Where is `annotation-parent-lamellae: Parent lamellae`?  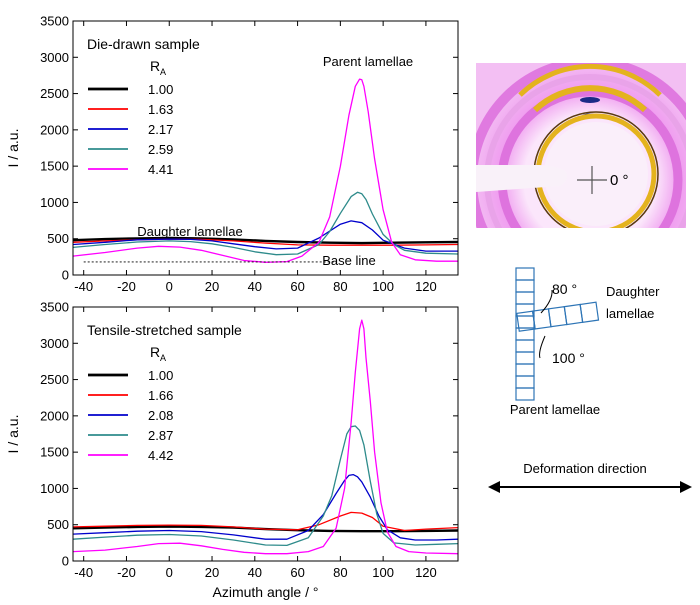 annotation-parent-lamellae: Parent lamellae is located at coordinates (368, 61).